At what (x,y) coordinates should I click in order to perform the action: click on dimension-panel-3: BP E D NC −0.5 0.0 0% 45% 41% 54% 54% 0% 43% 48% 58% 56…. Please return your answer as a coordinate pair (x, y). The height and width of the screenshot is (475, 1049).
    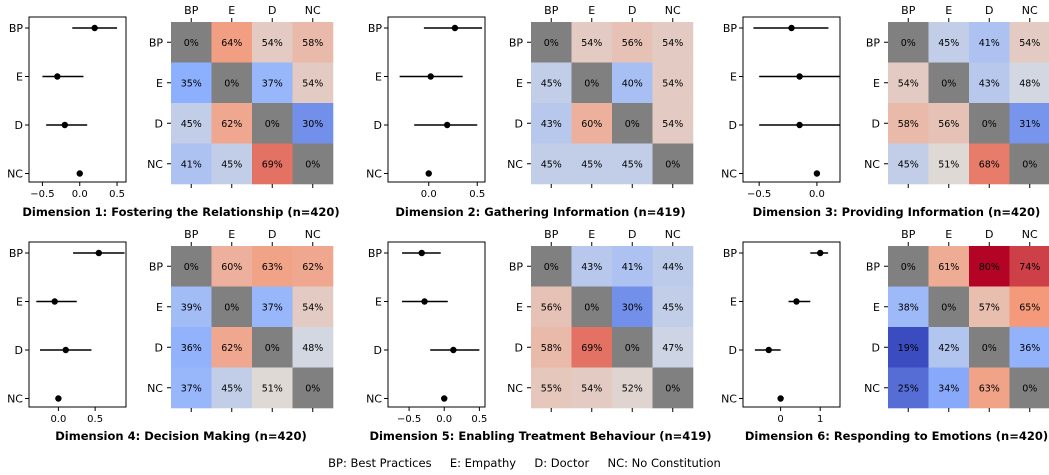
    Looking at the image, I should click on (885, 111).